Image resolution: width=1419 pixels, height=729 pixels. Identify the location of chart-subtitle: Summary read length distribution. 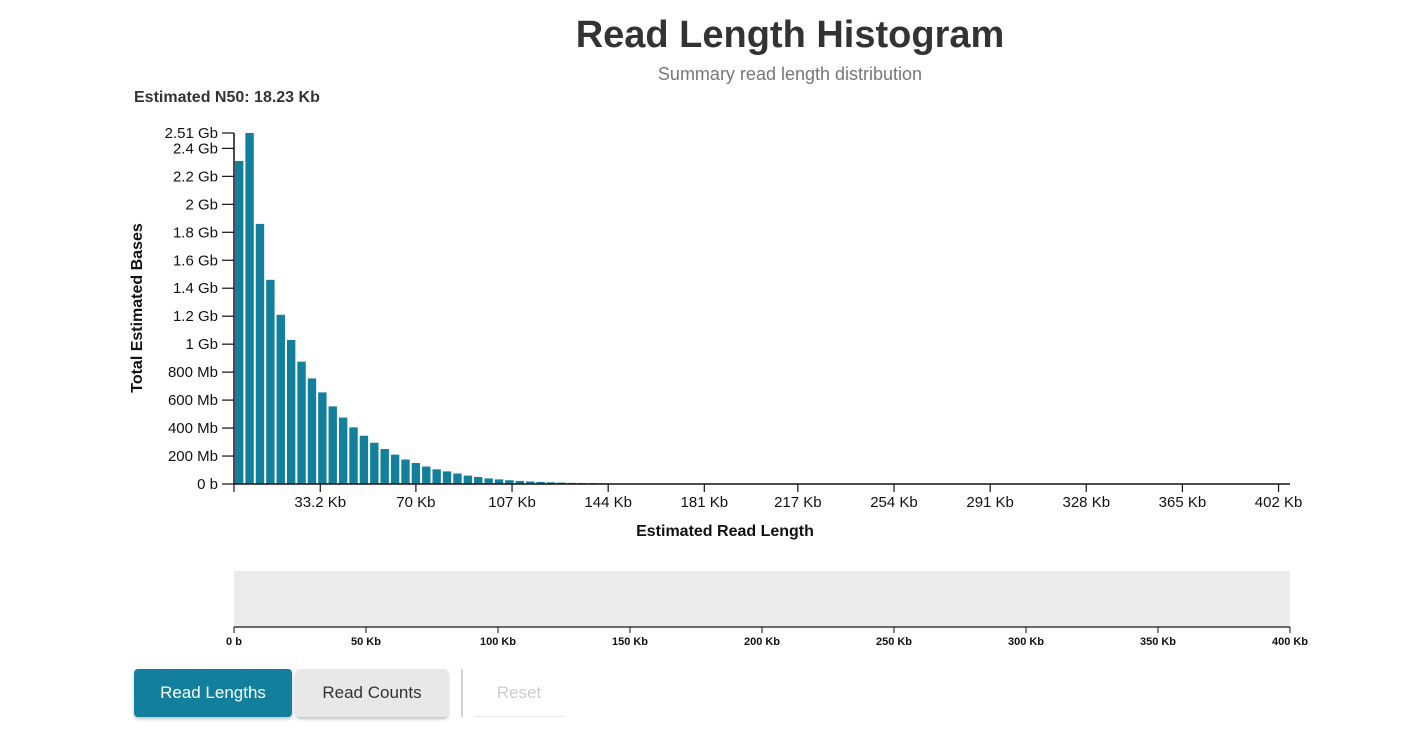
(790, 74).